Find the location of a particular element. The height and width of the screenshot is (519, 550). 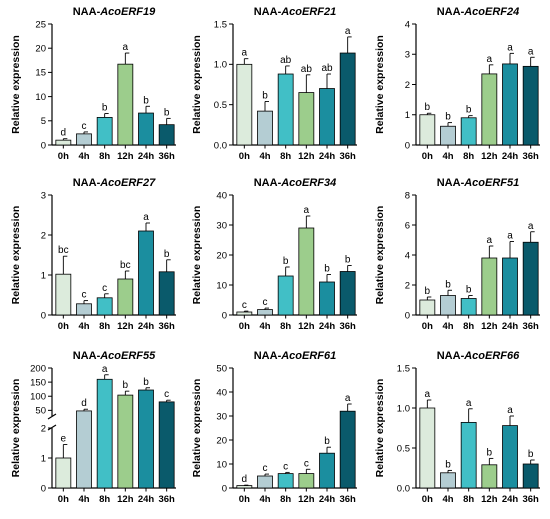

chart-title: NAA-AcoERF24 is located at coordinates (478, 12).